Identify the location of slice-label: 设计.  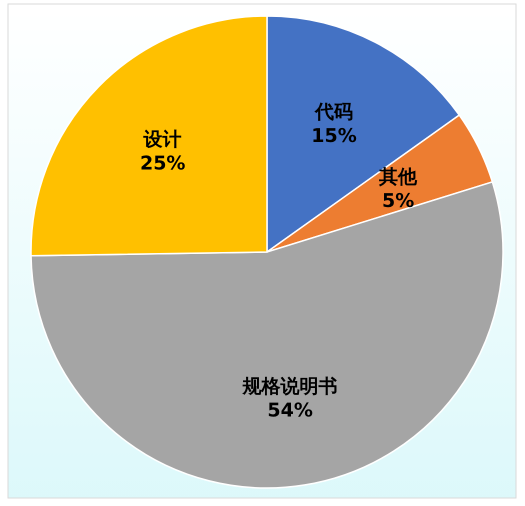
(162, 139).